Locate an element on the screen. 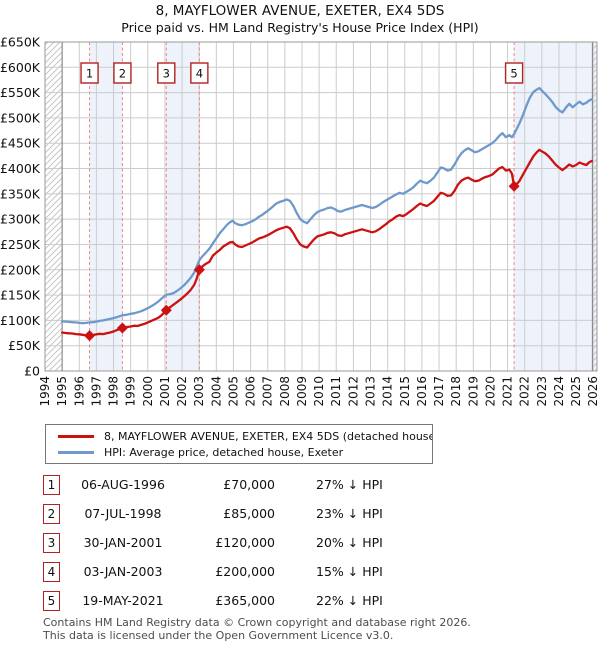 This screenshot has height=650, width=600. svg-text: £600K is located at coordinates (20, 67).